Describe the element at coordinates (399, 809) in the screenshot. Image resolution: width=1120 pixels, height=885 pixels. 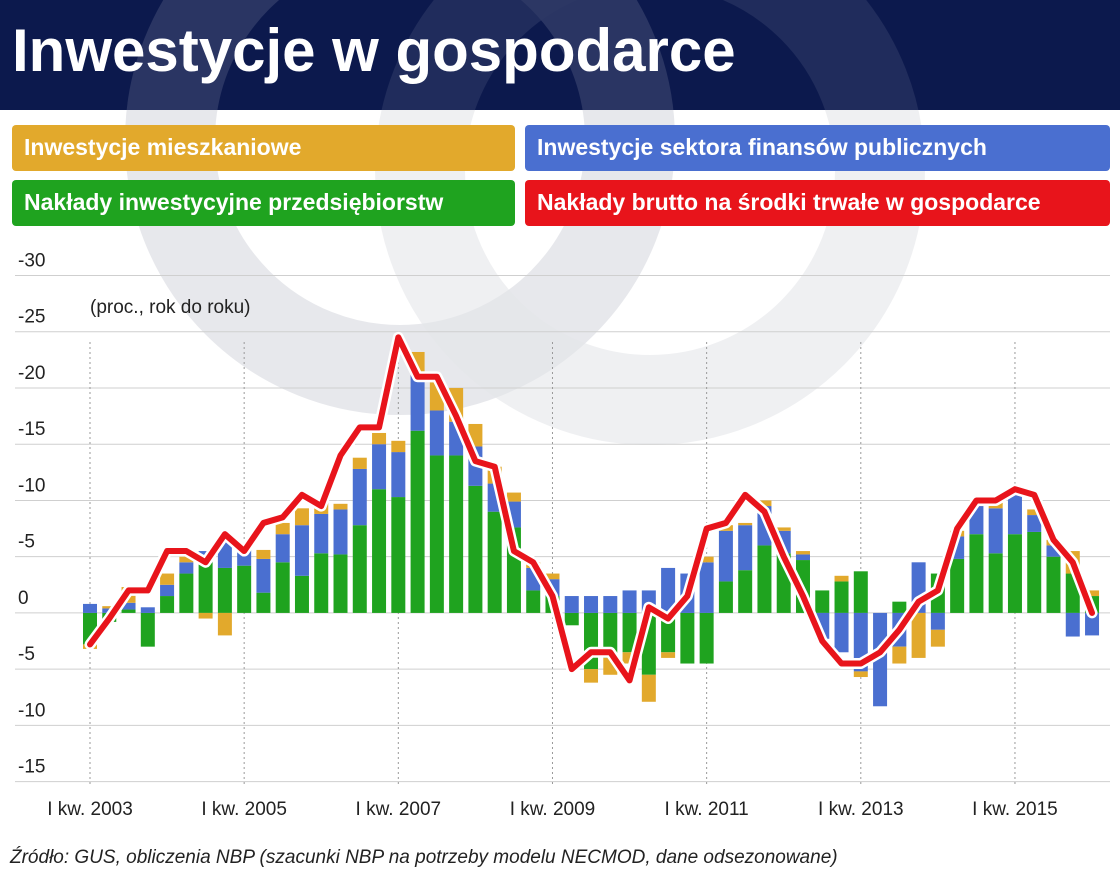
I see `x-tick-label: I kw. 2007` at that location.